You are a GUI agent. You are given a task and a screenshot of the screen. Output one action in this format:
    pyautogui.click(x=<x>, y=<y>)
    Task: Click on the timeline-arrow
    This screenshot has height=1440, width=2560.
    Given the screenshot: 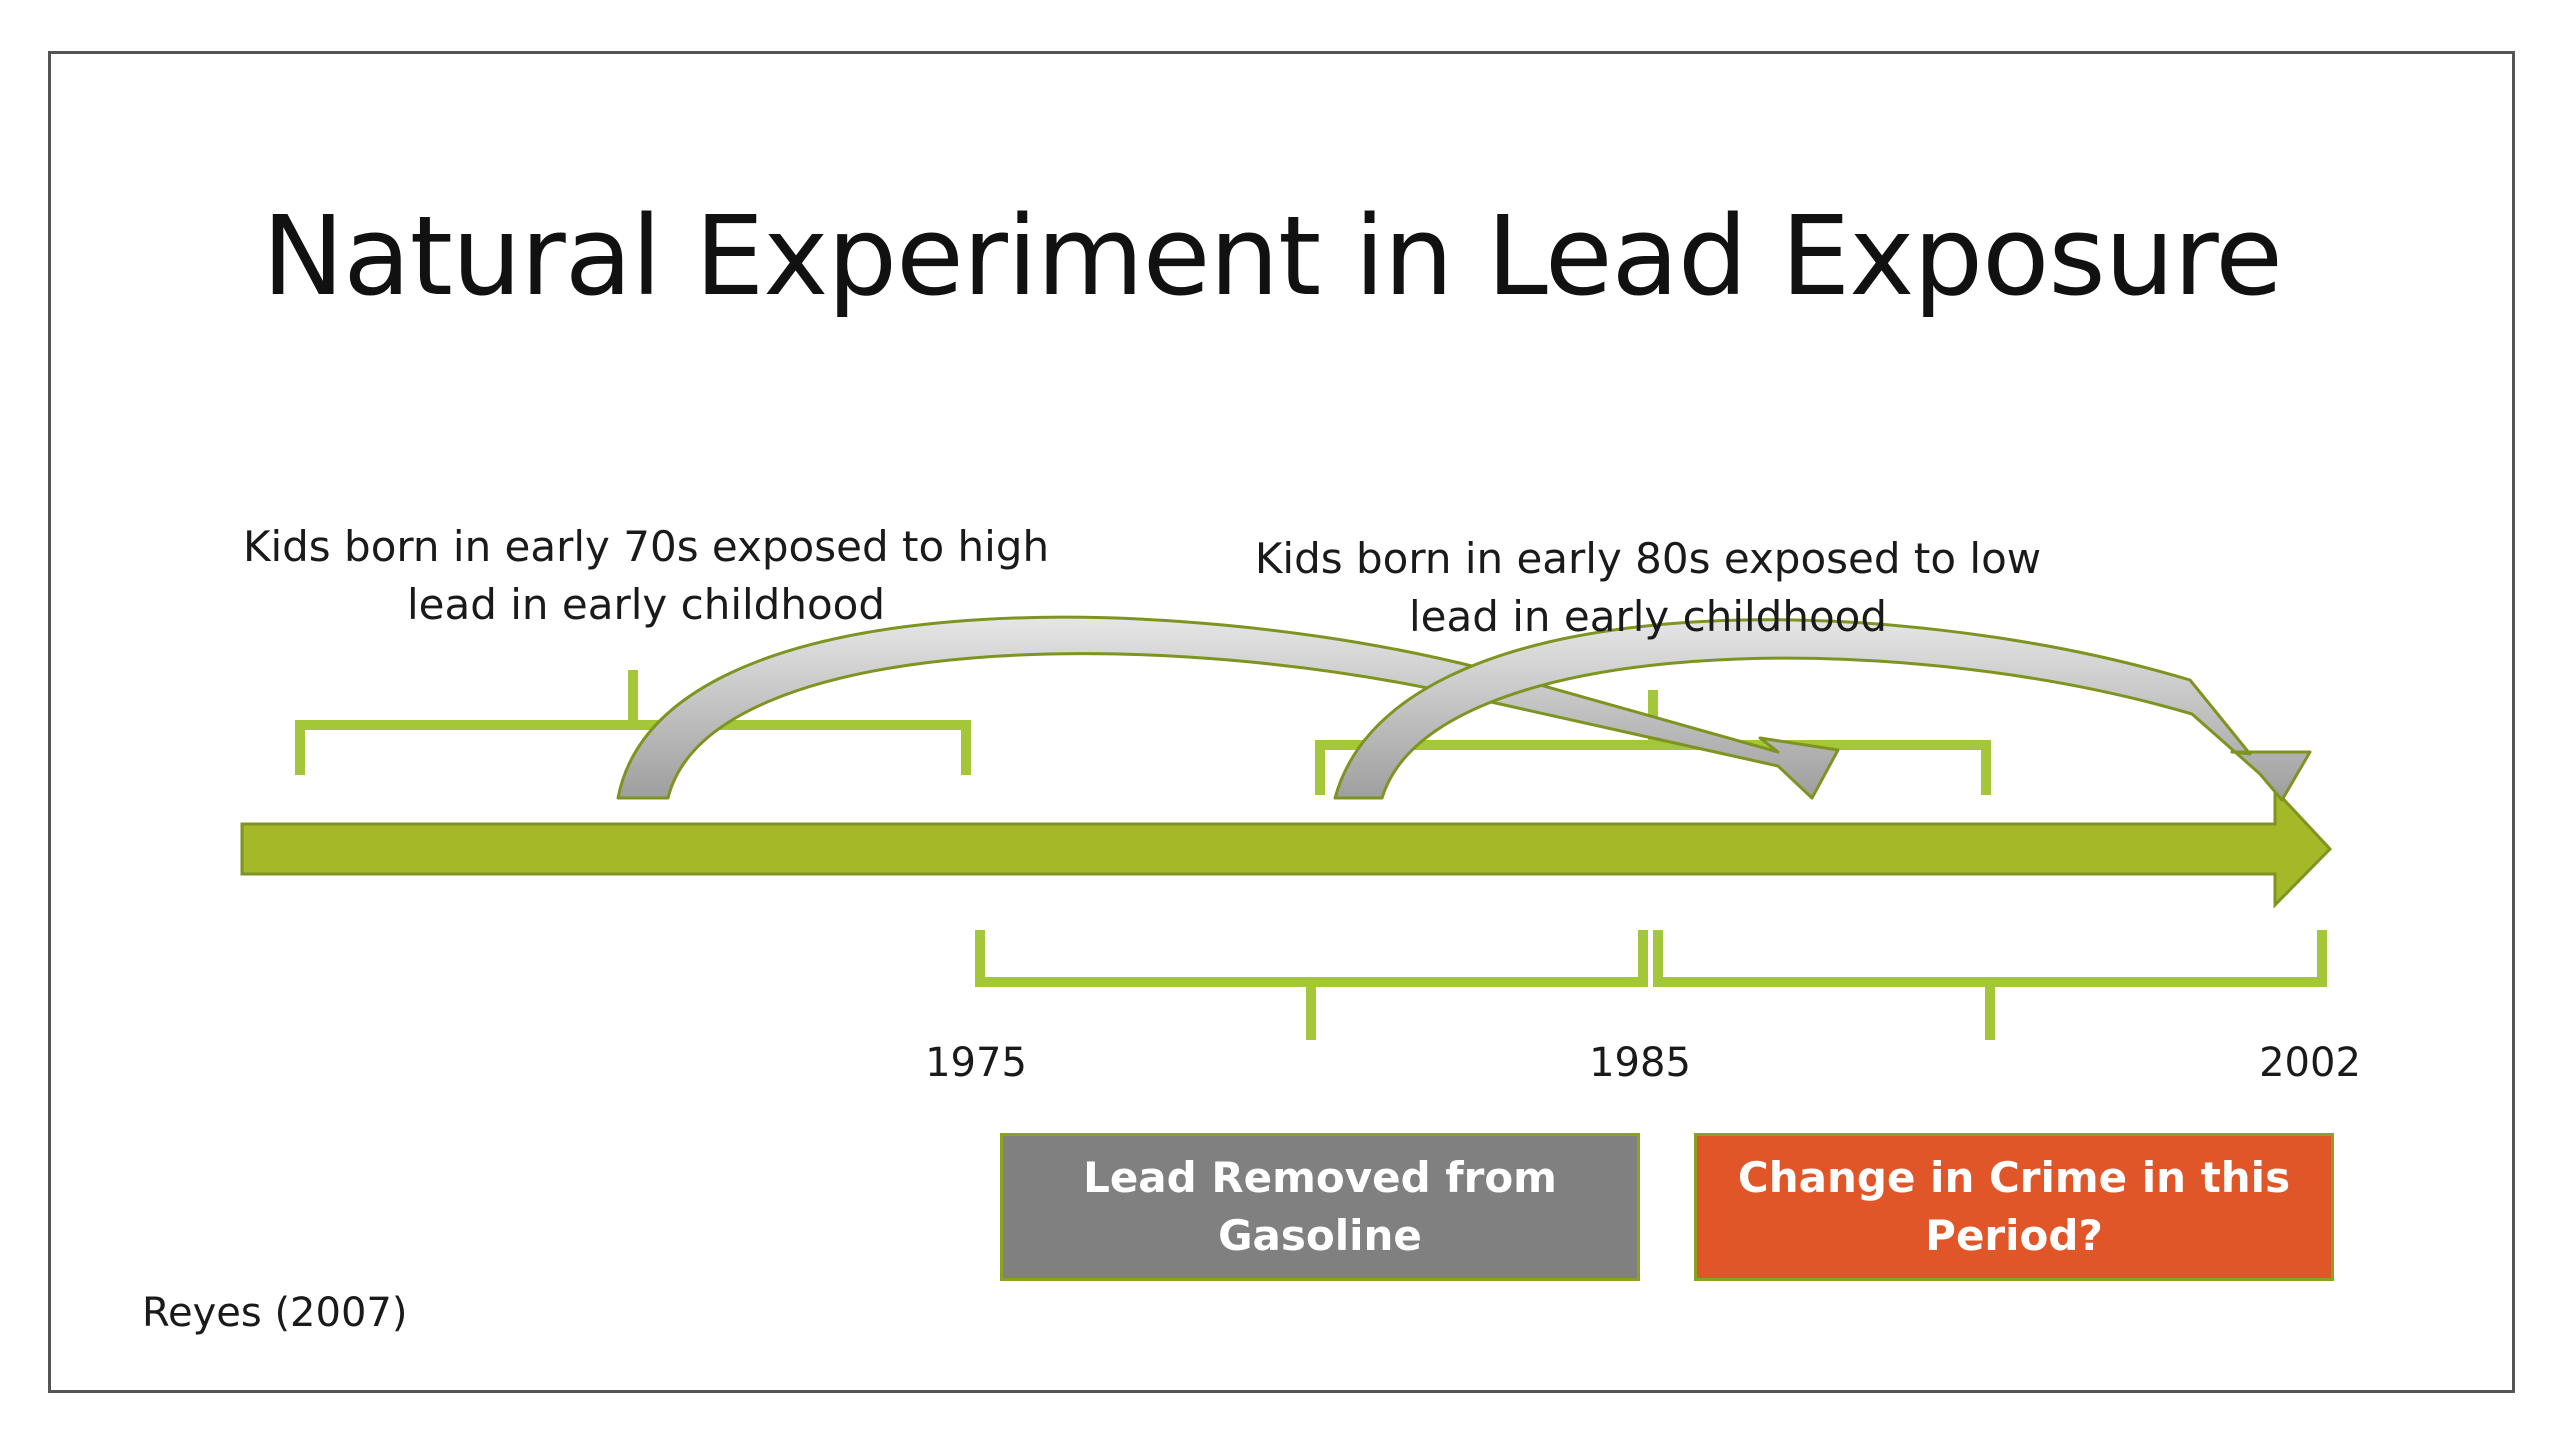 What is the action you would take?
    pyautogui.click(x=1286, y=847)
    